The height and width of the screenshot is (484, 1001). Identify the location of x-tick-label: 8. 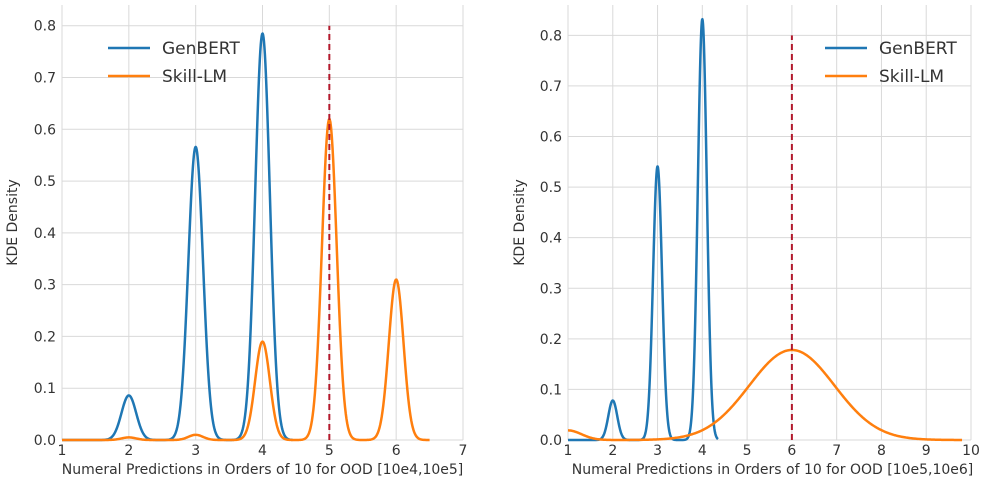
(881, 451).